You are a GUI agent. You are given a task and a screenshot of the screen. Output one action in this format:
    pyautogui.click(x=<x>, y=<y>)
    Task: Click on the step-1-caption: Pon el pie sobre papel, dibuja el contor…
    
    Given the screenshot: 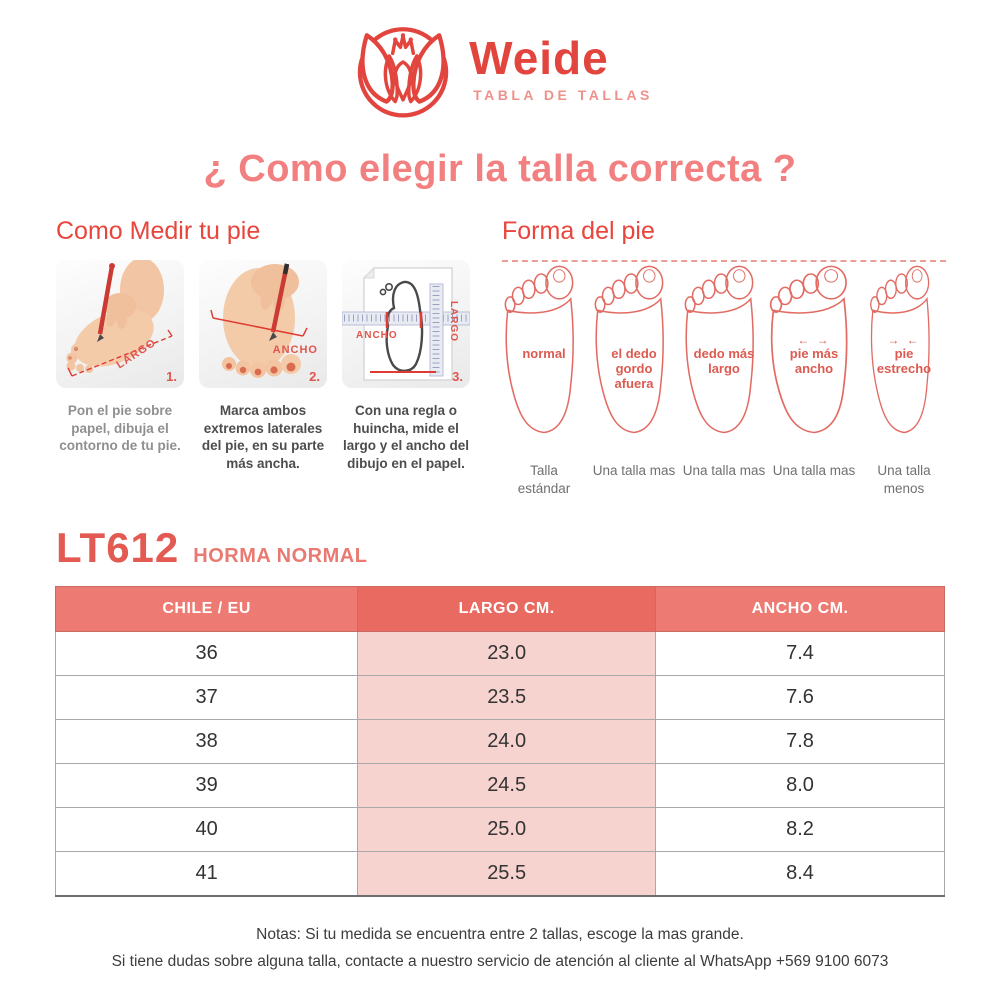 What is the action you would take?
    pyautogui.click(x=120, y=428)
    